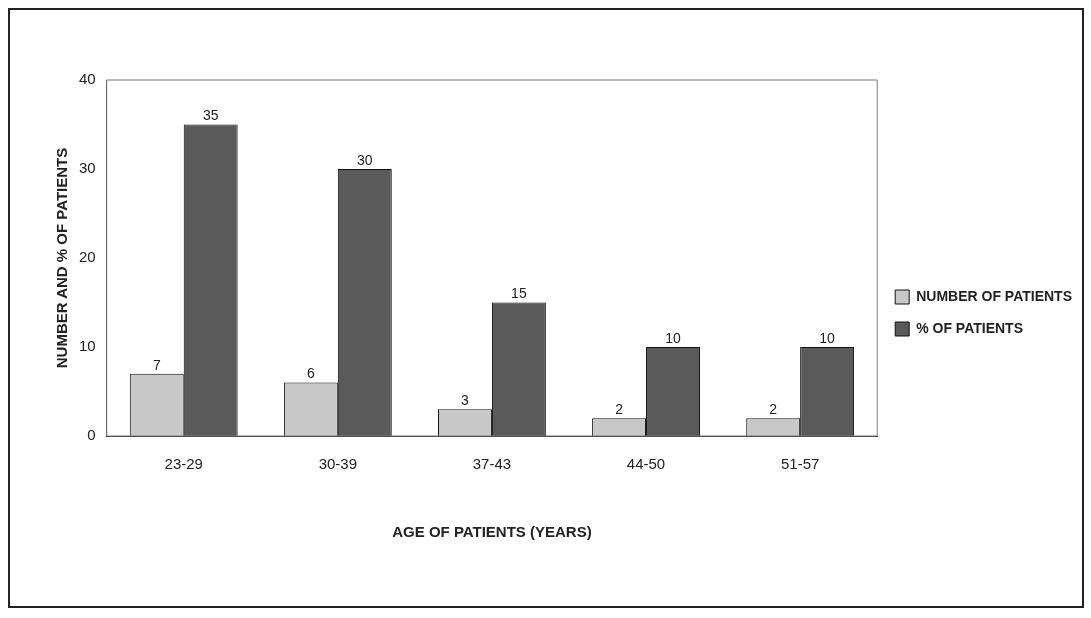 This screenshot has width=1091, height=618. What do you see at coordinates (646, 464) in the screenshot?
I see `x-tick-label: 44-50` at bounding box center [646, 464].